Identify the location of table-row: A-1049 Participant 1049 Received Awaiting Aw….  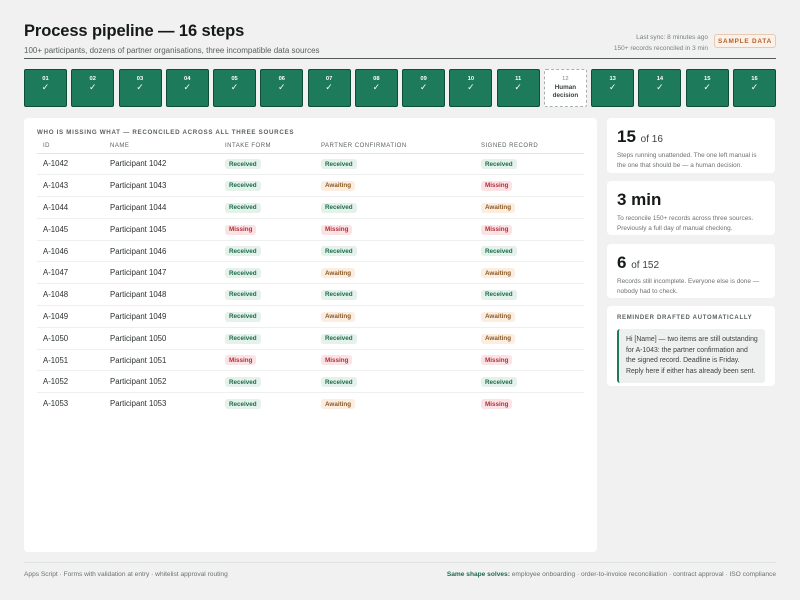
(310, 316).